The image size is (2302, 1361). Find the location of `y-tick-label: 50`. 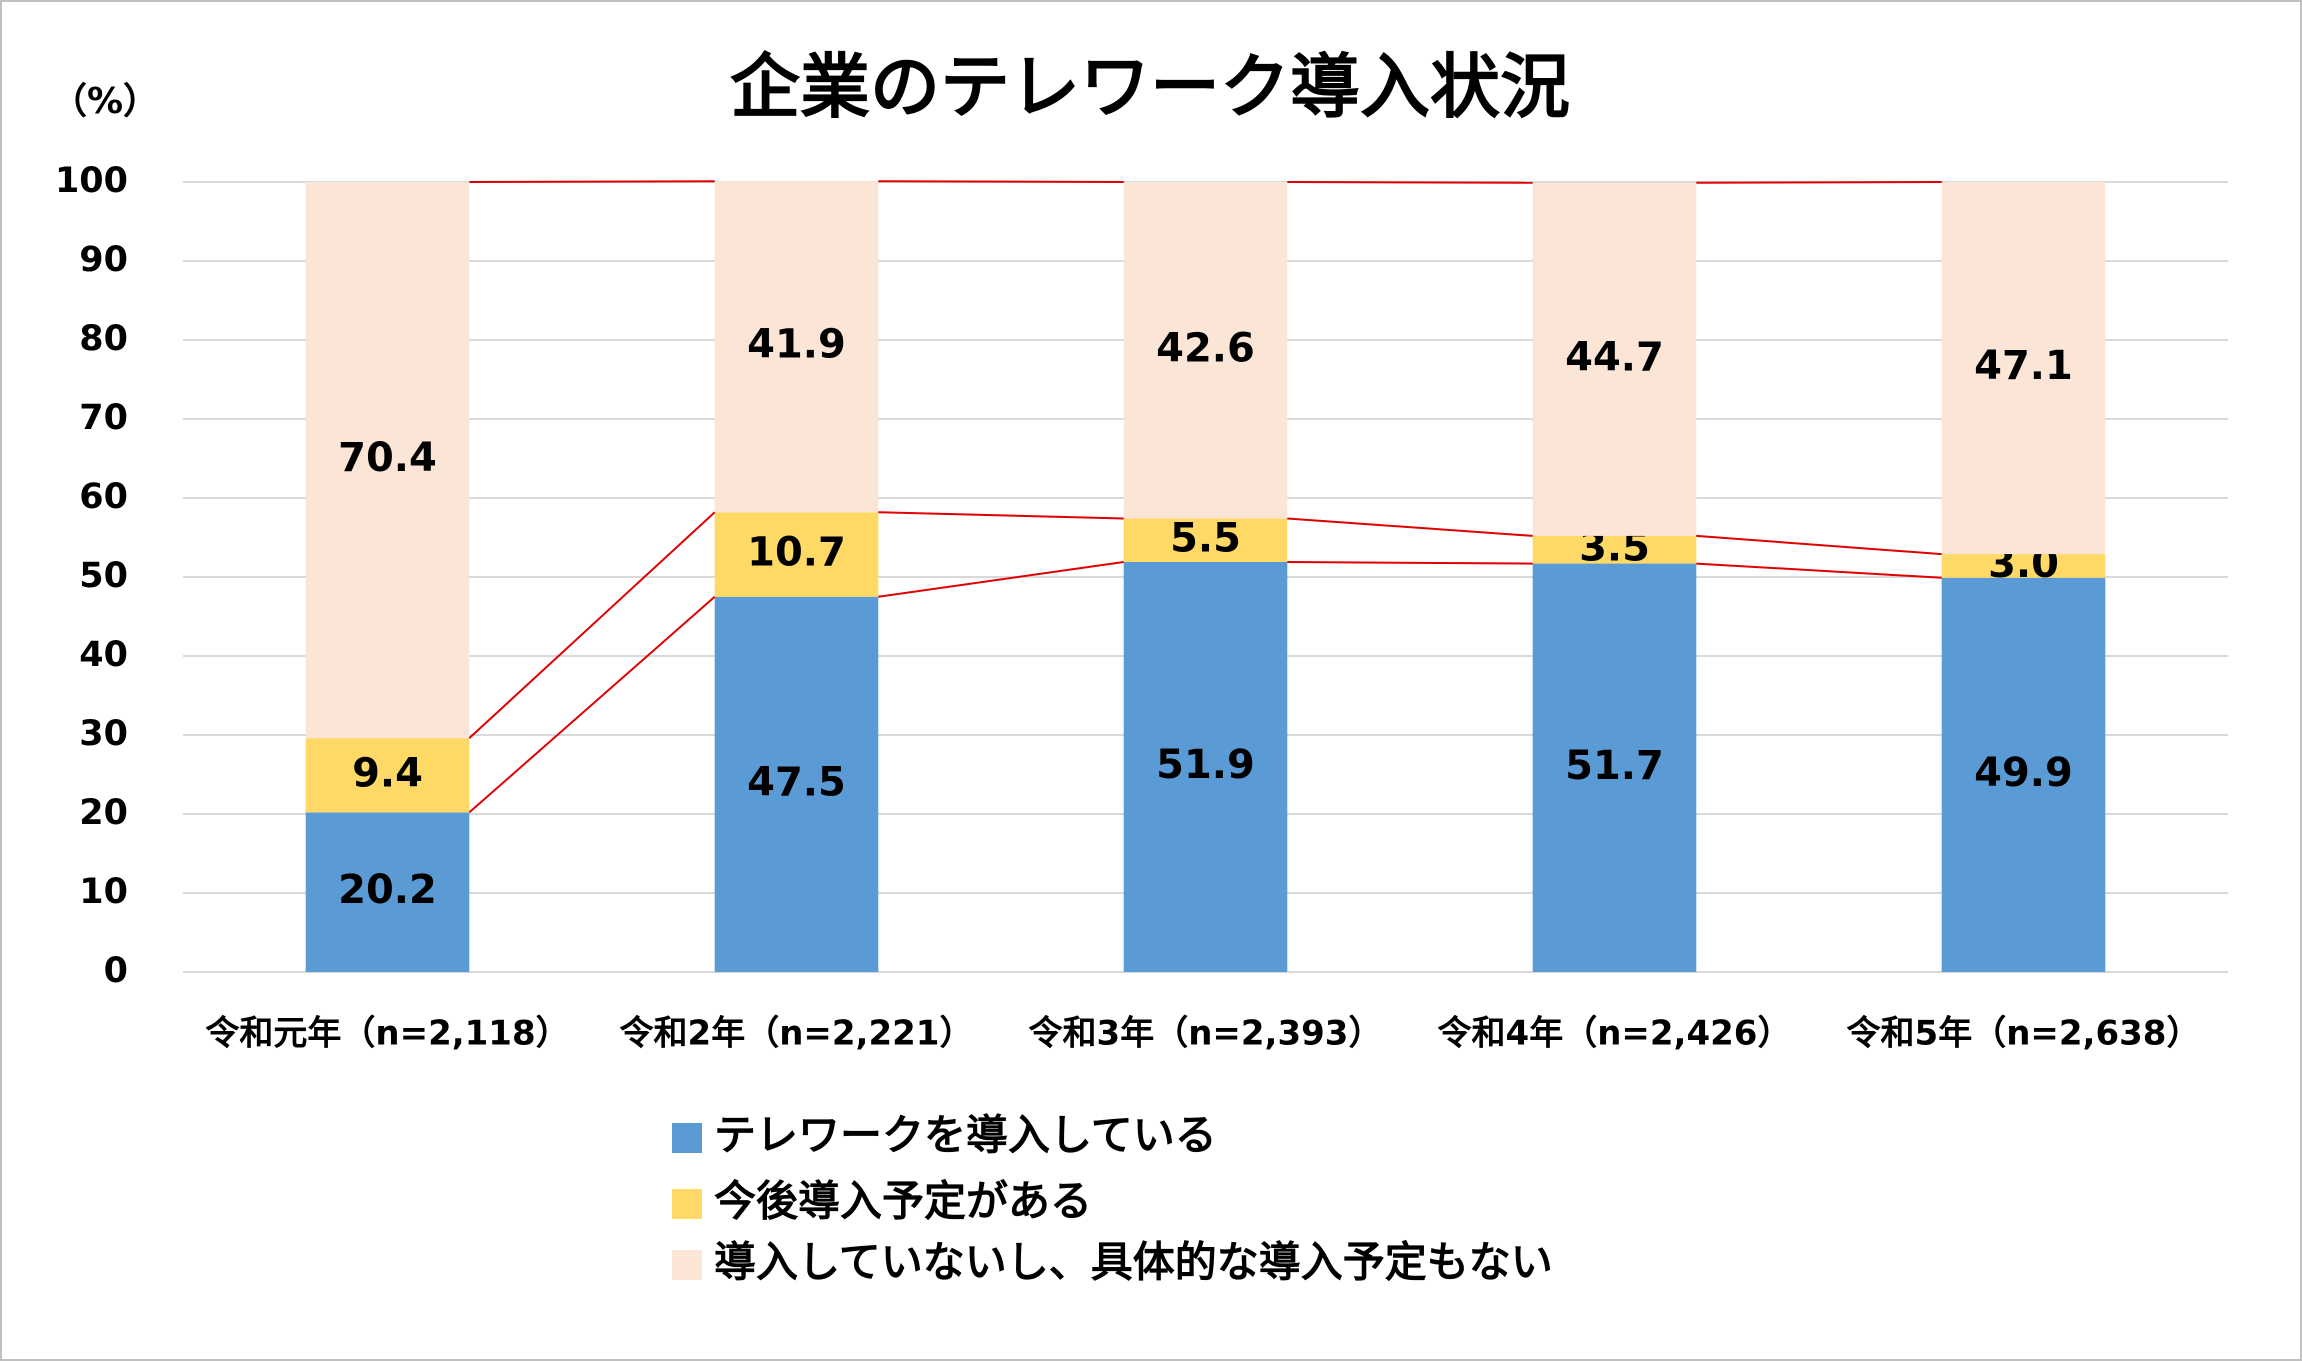

y-tick-label: 50 is located at coordinates (103, 576).